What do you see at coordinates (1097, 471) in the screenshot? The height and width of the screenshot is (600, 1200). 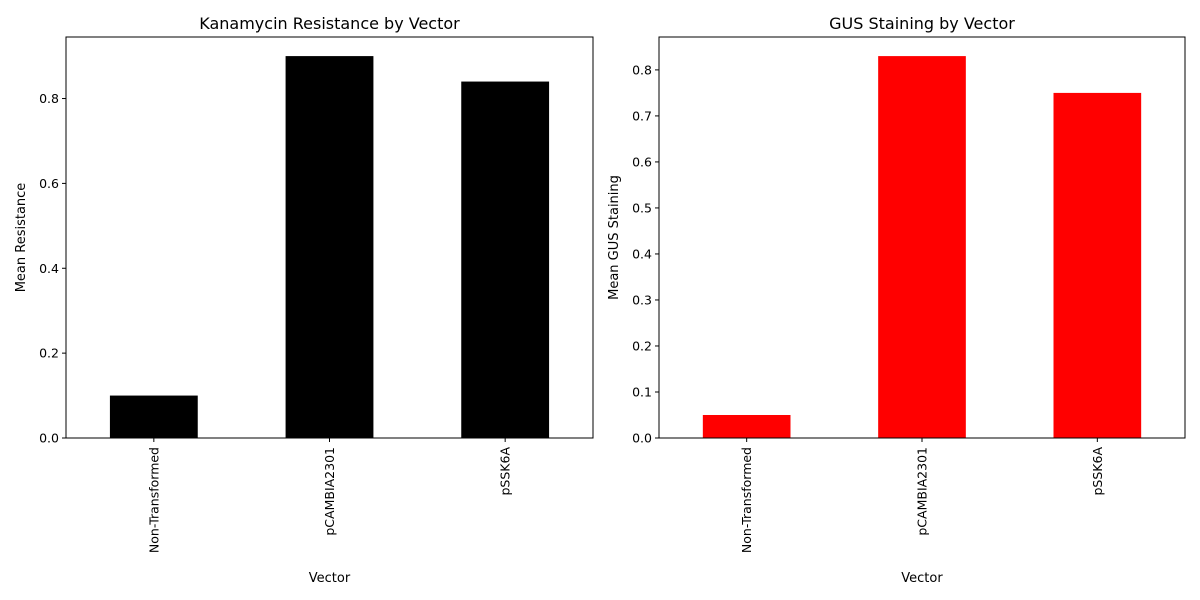 I see `x-tick-label-2-3: pSSK6A` at bounding box center [1097, 471].